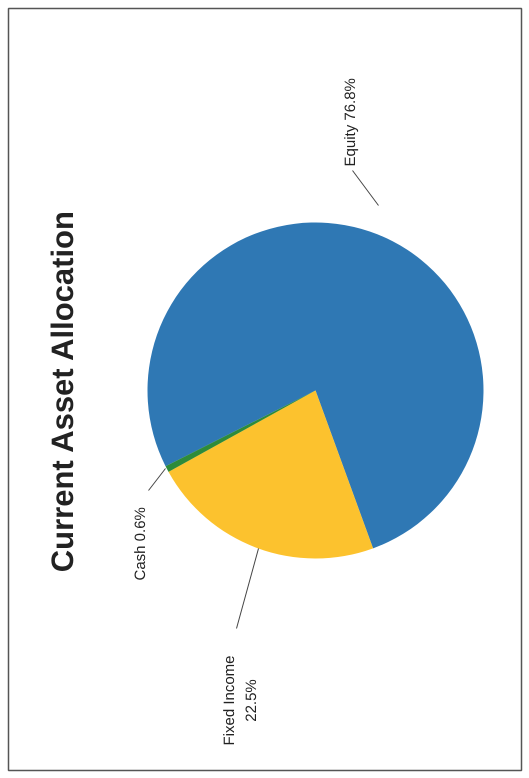  Describe the element at coordinates (251, 700) in the screenshot. I see `data-label: 22.5%` at that location.